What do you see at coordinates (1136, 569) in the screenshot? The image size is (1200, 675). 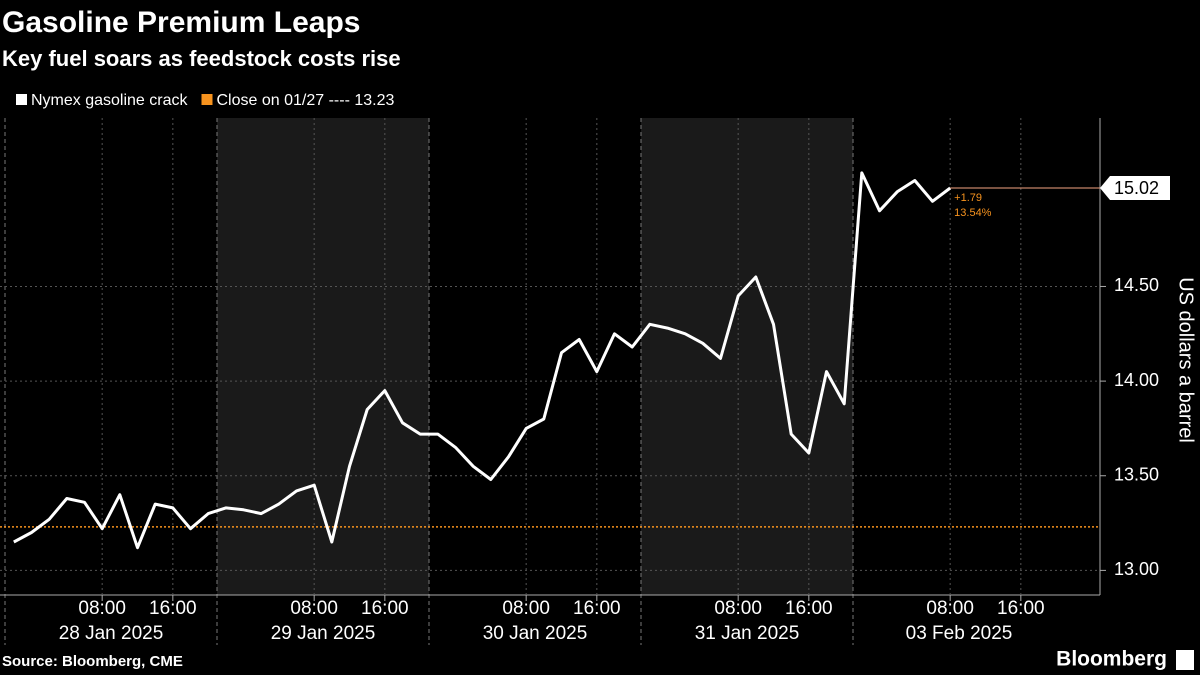 I see `y-tick-label: 13.00` at bounding box center [1136, 569].